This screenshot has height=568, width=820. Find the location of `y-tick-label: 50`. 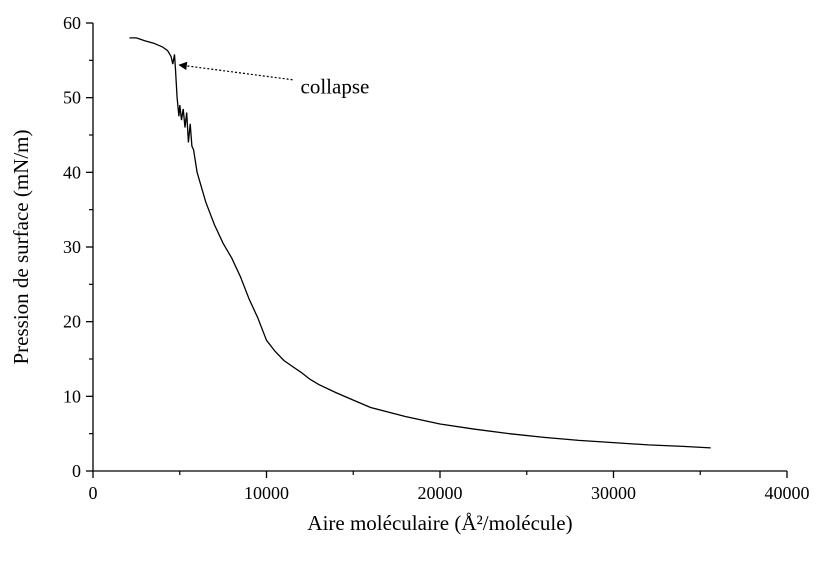

y-tick-label: 50 is located at coordinates (72, 98).